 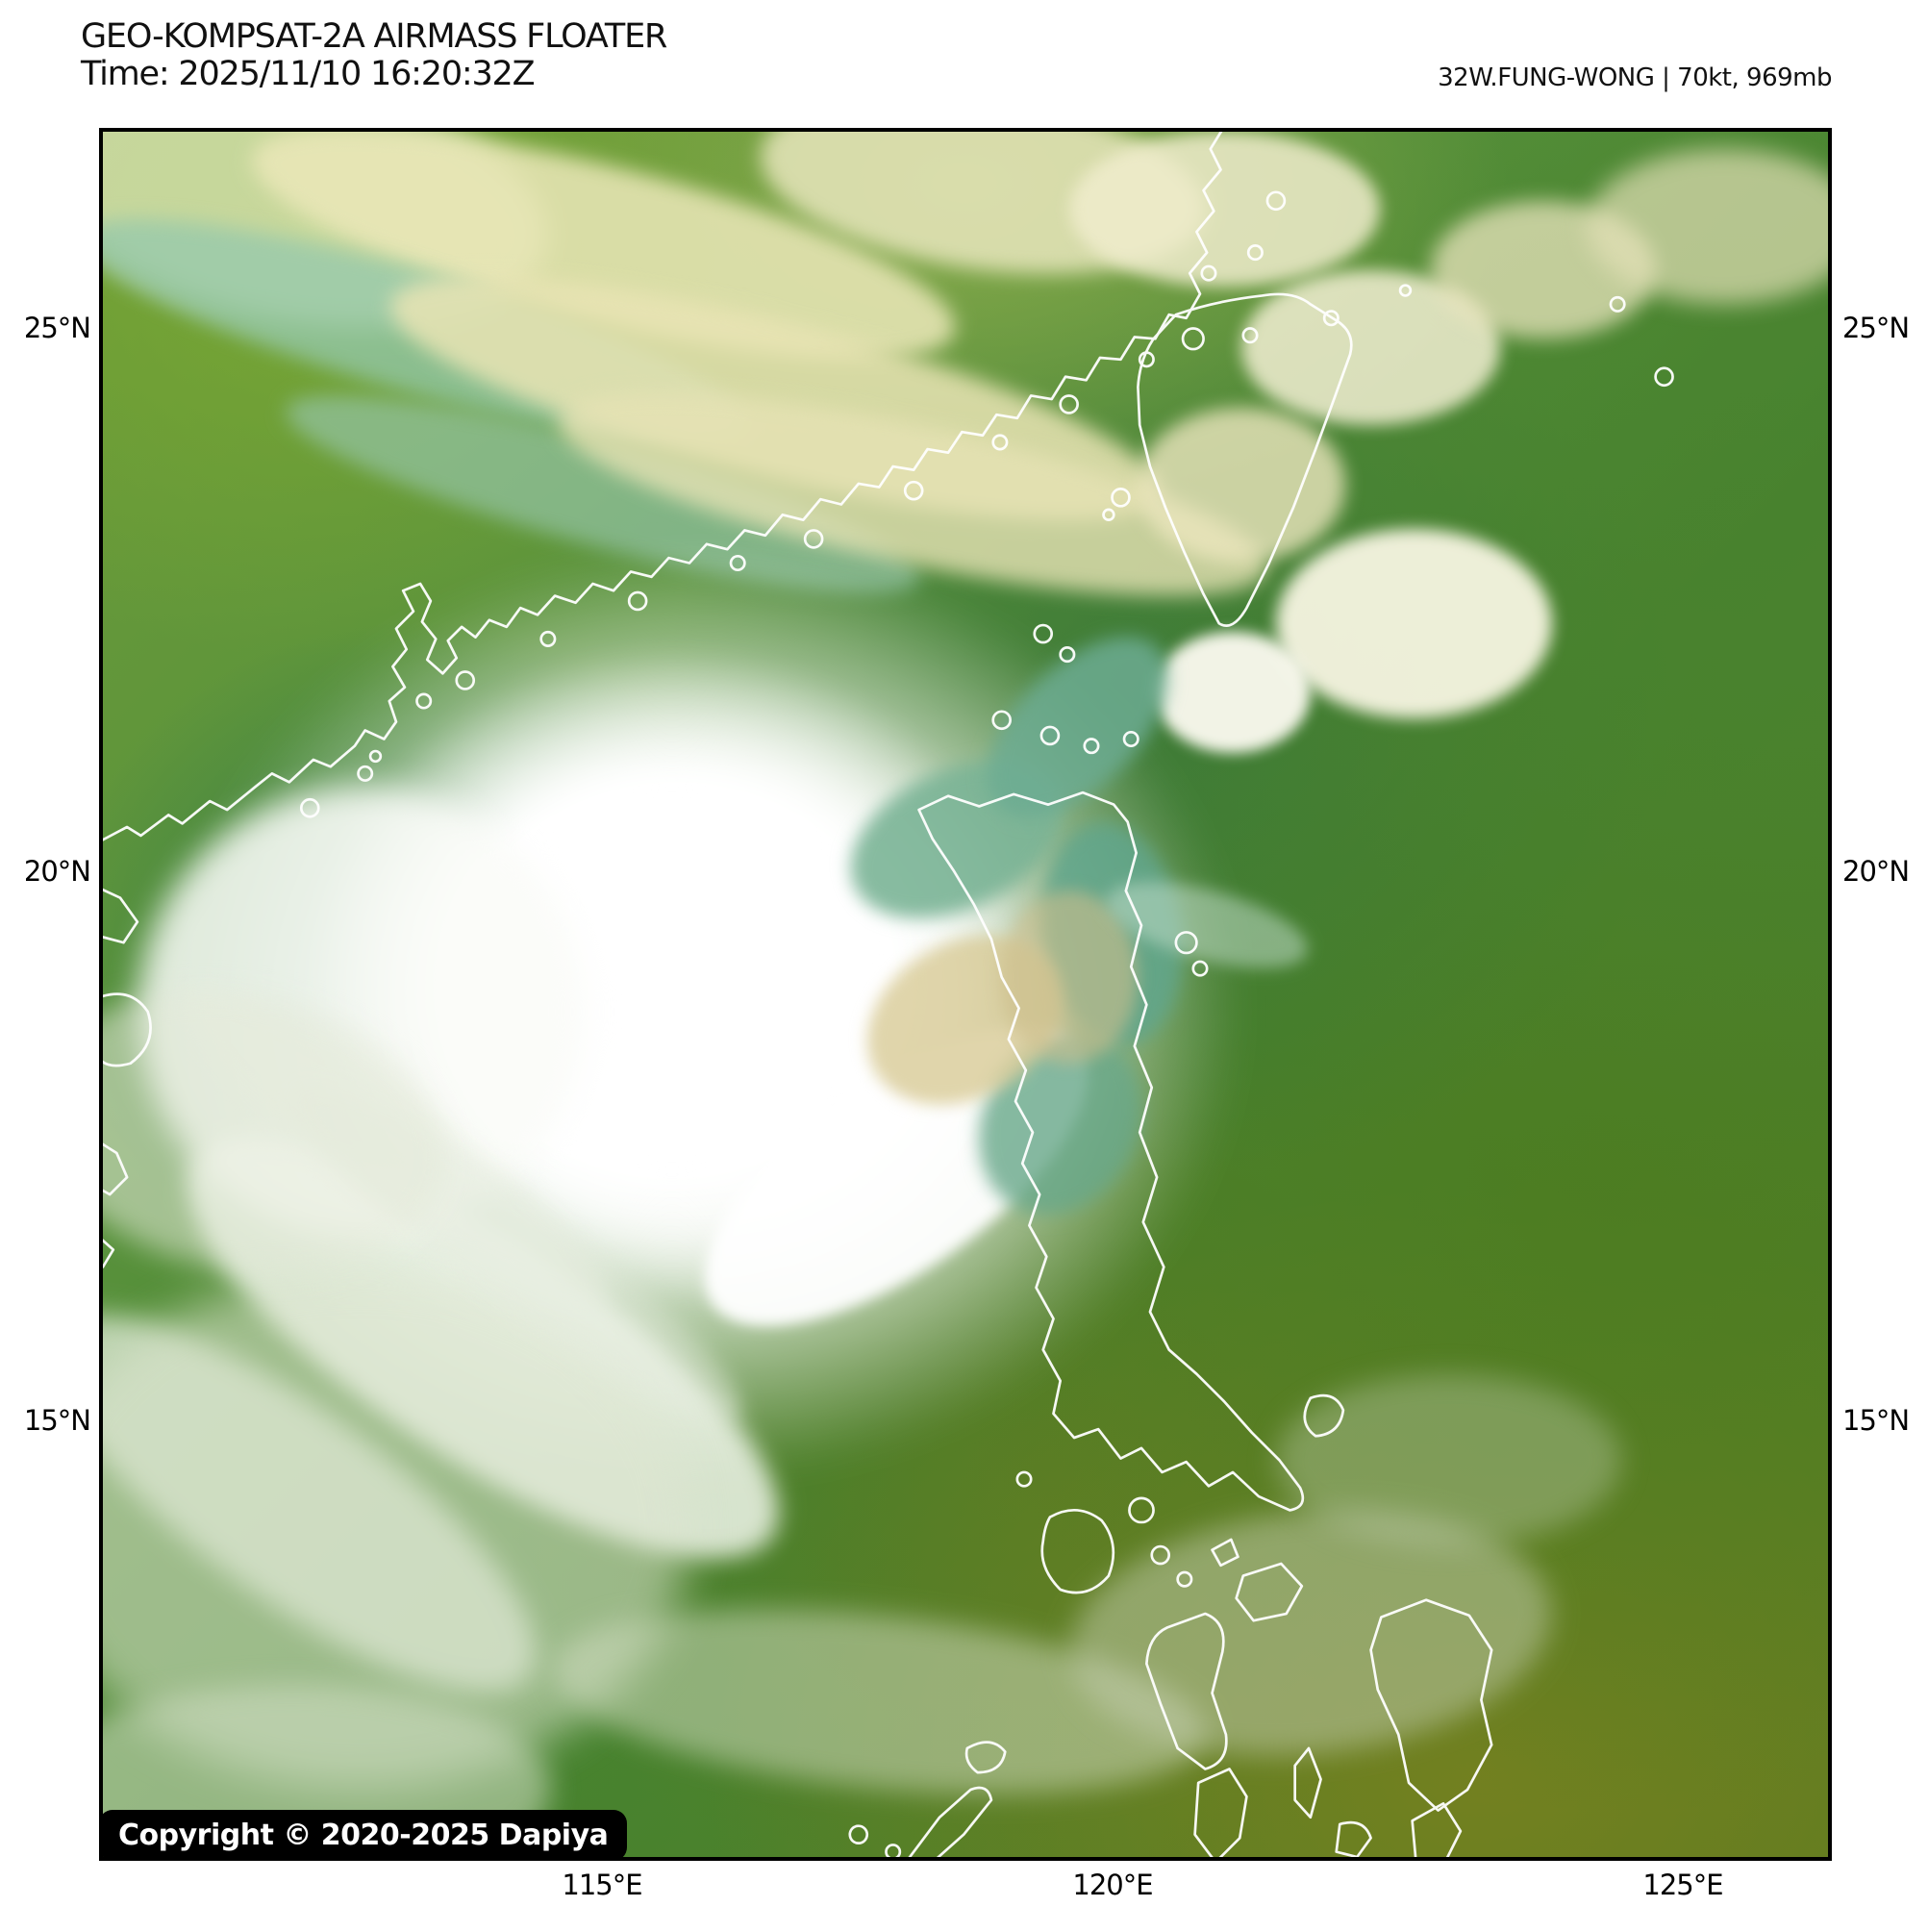 I want to click on leizhou-hainan-coast, so click(x=121, y=916).